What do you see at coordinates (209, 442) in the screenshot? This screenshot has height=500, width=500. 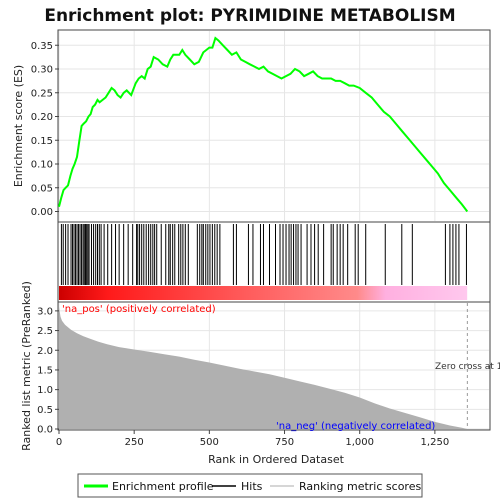 I see `x-tick-label: 500` at bounding box center [209, 442].